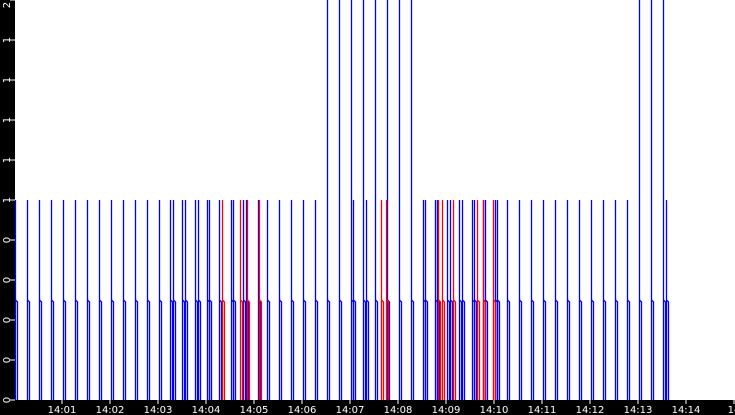 Image resolution: width=735 pixels, height=415 pixels. Describe the element at coordinates (446, 410) in the screenshot. I see `x-tick-label: 14:09` at that location.